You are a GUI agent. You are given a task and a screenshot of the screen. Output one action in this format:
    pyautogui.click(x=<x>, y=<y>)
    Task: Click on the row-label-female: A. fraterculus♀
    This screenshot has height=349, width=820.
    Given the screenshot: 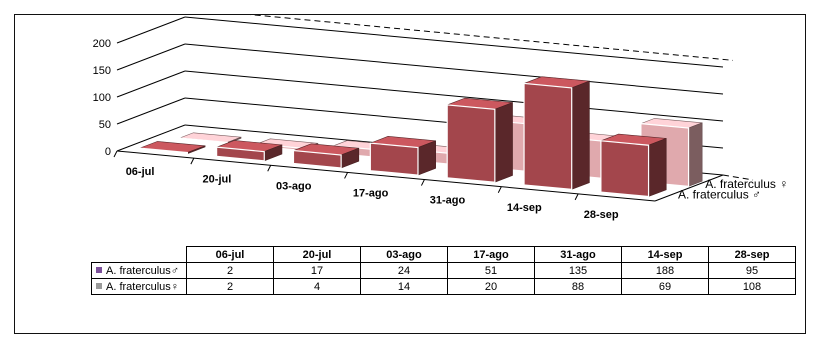 What is the action you would take?
    pyautogui.click(x=139, y=286)
    